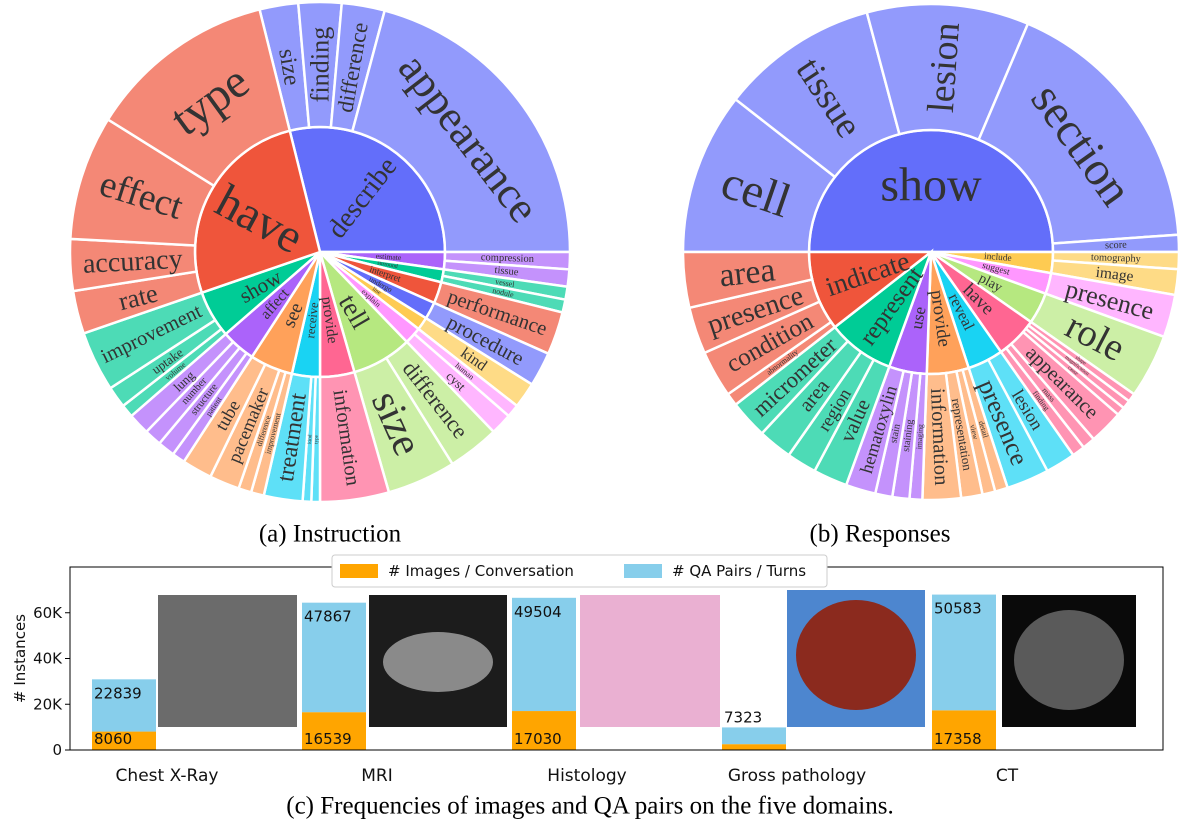 The width and height of the screenshot is (1182, 828). What do you see at coordinates (1116, 246) in the screenshot?
I see `outer-label: score` at bounding box center [1116, 246].